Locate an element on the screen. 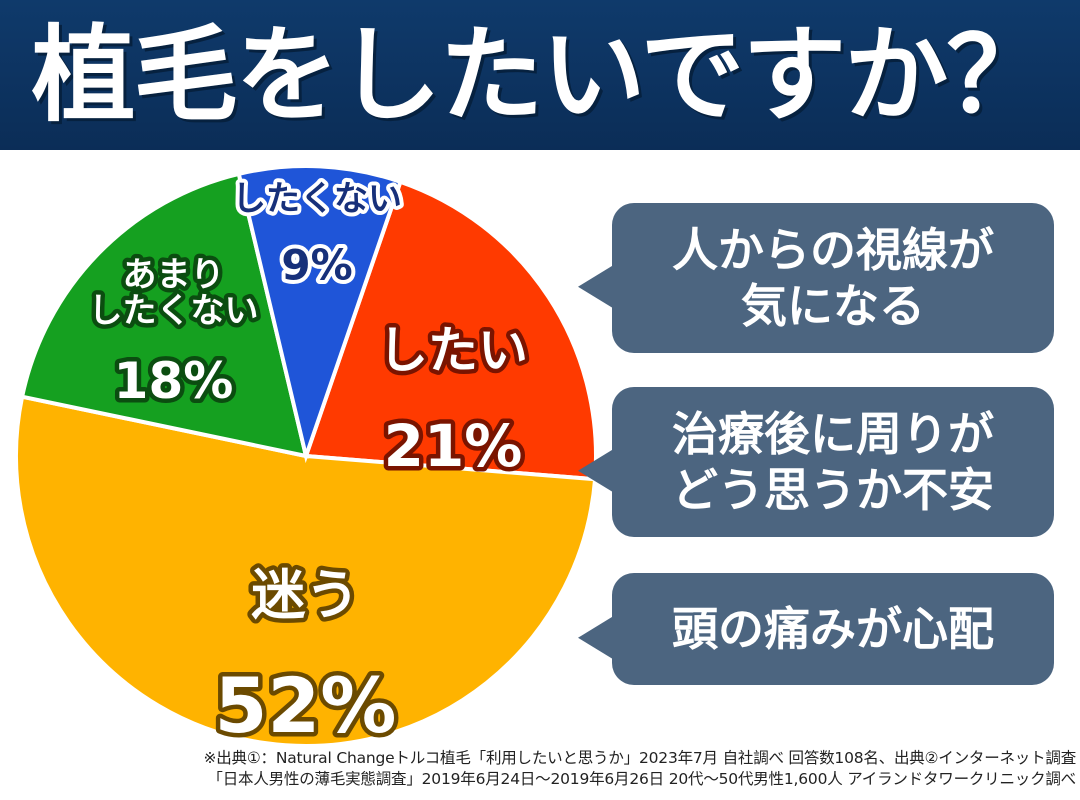 The width and height of the screenshot is (1080, 800). speech-bubble-pain: 頭の痛みが心配 is located at coordinates (833, 629).